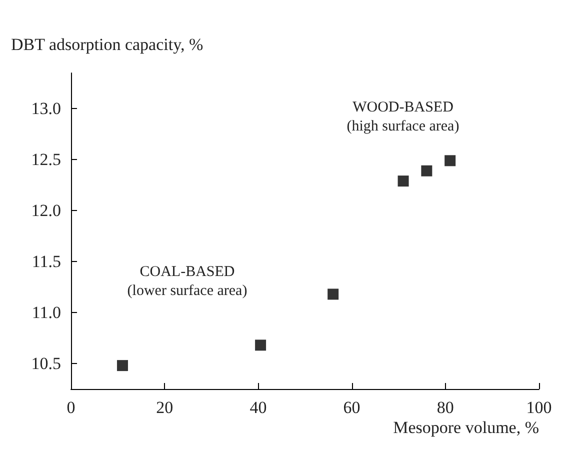 This screenshot has width=566, height=460. Describe the element at coordinates (445, 407) in the screenshot. I see `x-tick-label: 80` at that location.